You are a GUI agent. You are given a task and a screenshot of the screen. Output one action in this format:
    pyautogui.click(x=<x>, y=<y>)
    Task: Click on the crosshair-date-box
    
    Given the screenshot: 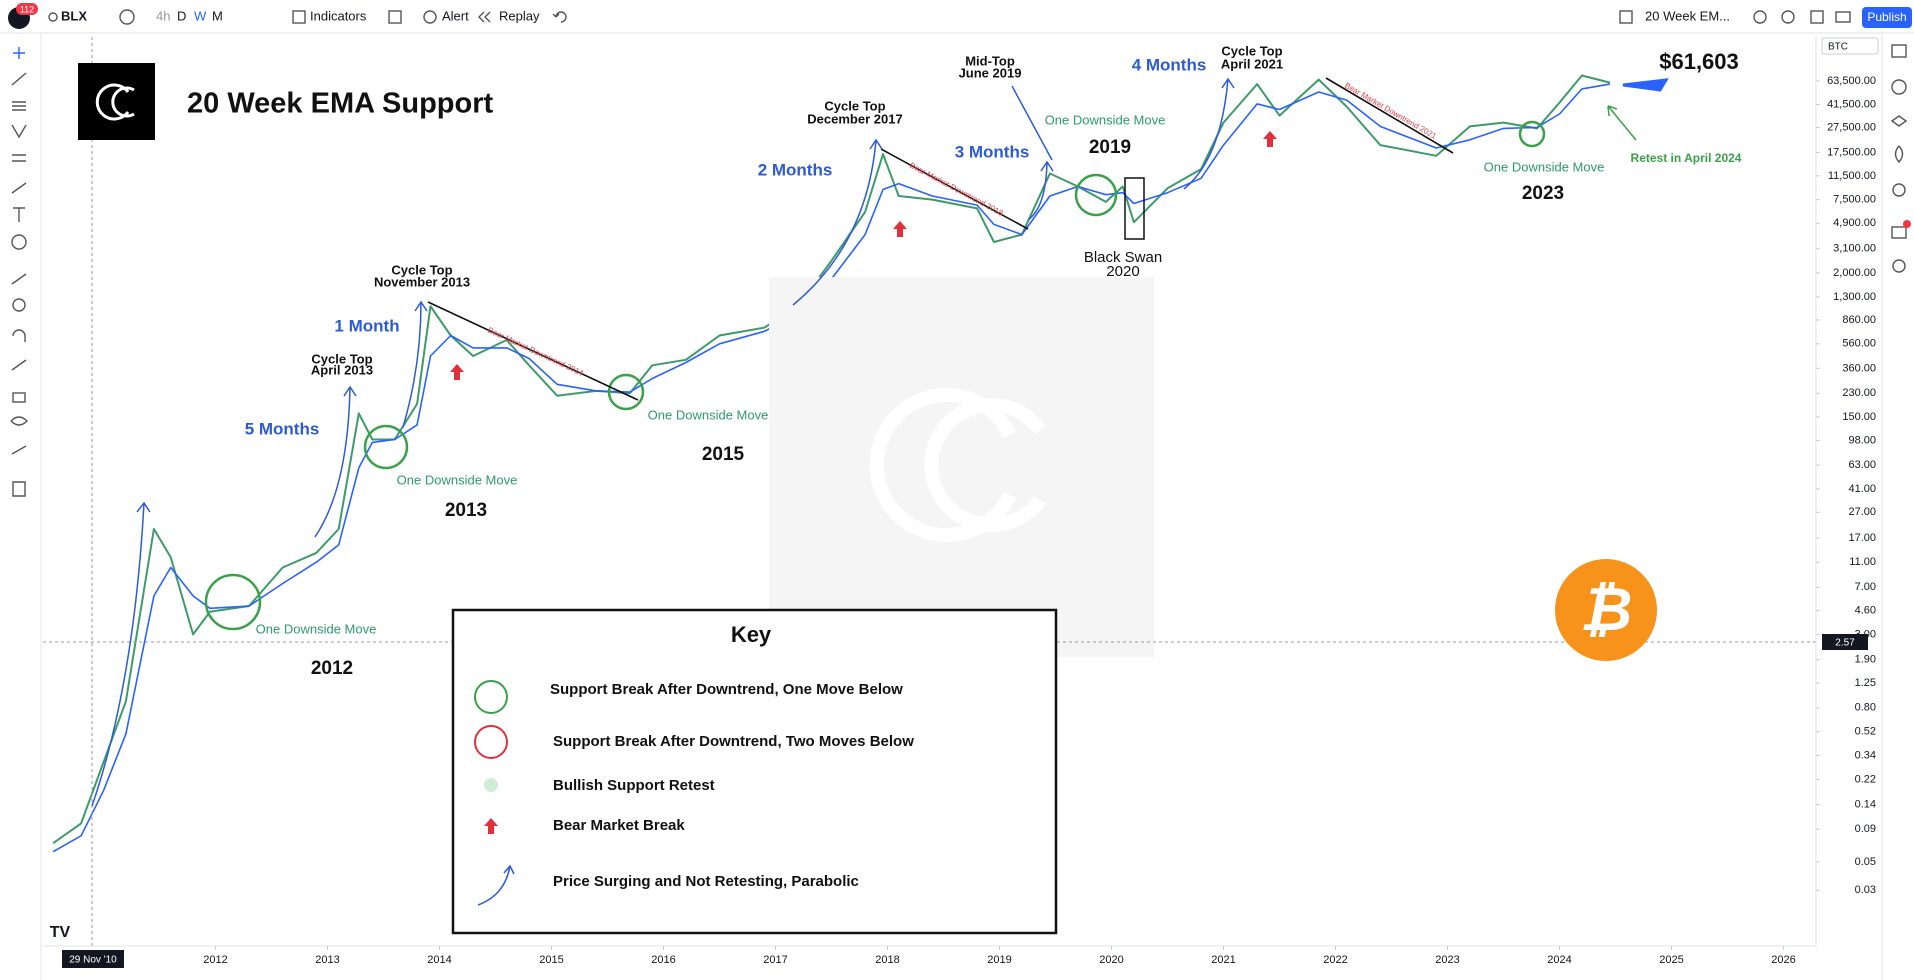 What is the action you would take?
    pyautogui.click(x=93, y=959)
    